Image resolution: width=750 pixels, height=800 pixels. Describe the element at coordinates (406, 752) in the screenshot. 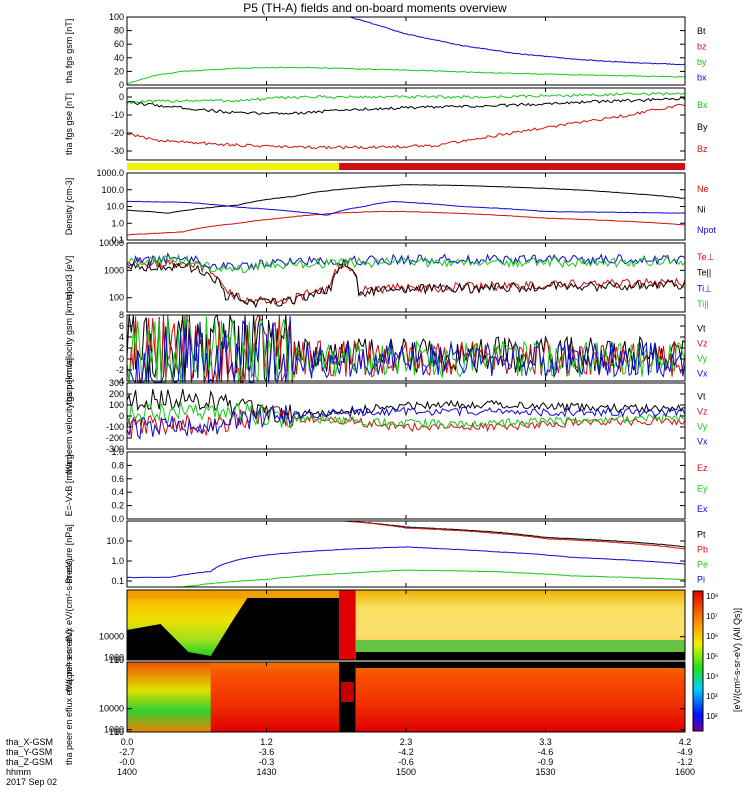

I see `time-row-value: -4.2` at that location.